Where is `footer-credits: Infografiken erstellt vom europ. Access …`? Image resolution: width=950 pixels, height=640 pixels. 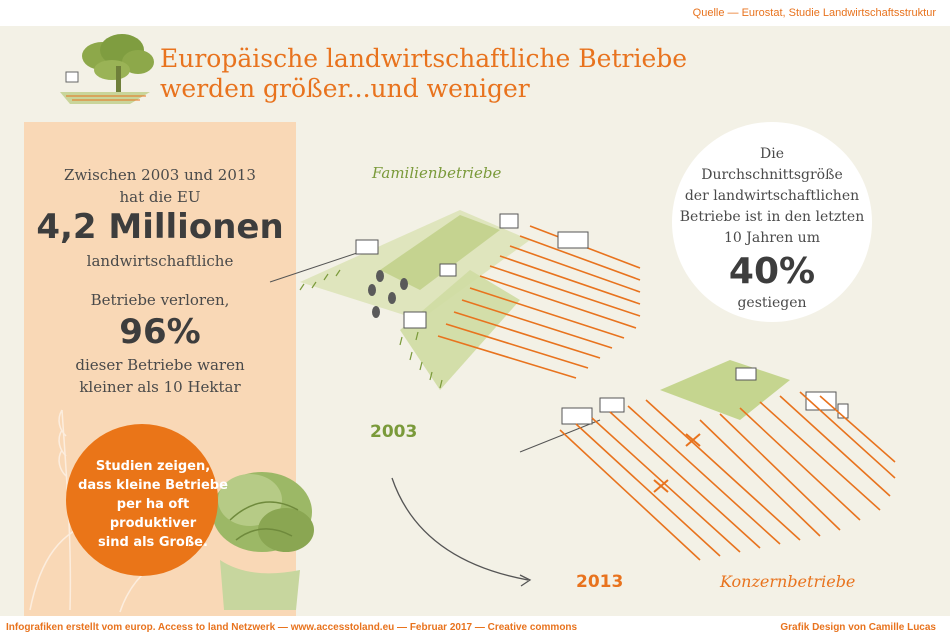 footer-credits: Infografiken erstellt vom europ. Access … is located at coordinates (292, 627).